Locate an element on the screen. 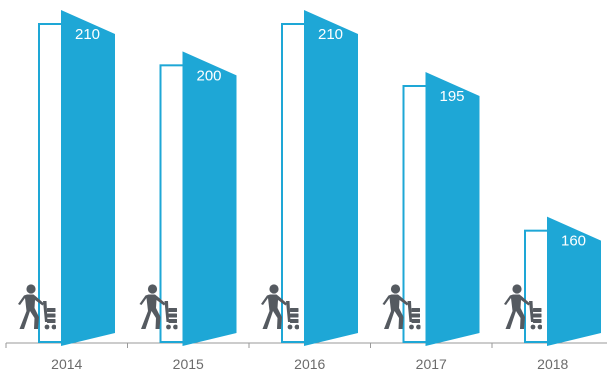 This screenshot has height=374, width=613. data-label: 195 is located at coordinates (452, 96).